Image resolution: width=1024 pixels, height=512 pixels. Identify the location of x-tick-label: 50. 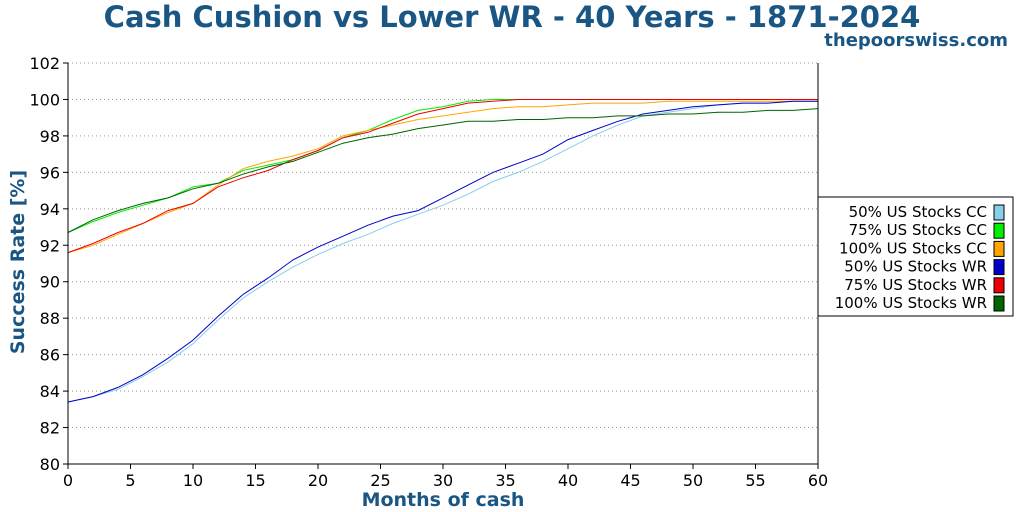
(693, 480).